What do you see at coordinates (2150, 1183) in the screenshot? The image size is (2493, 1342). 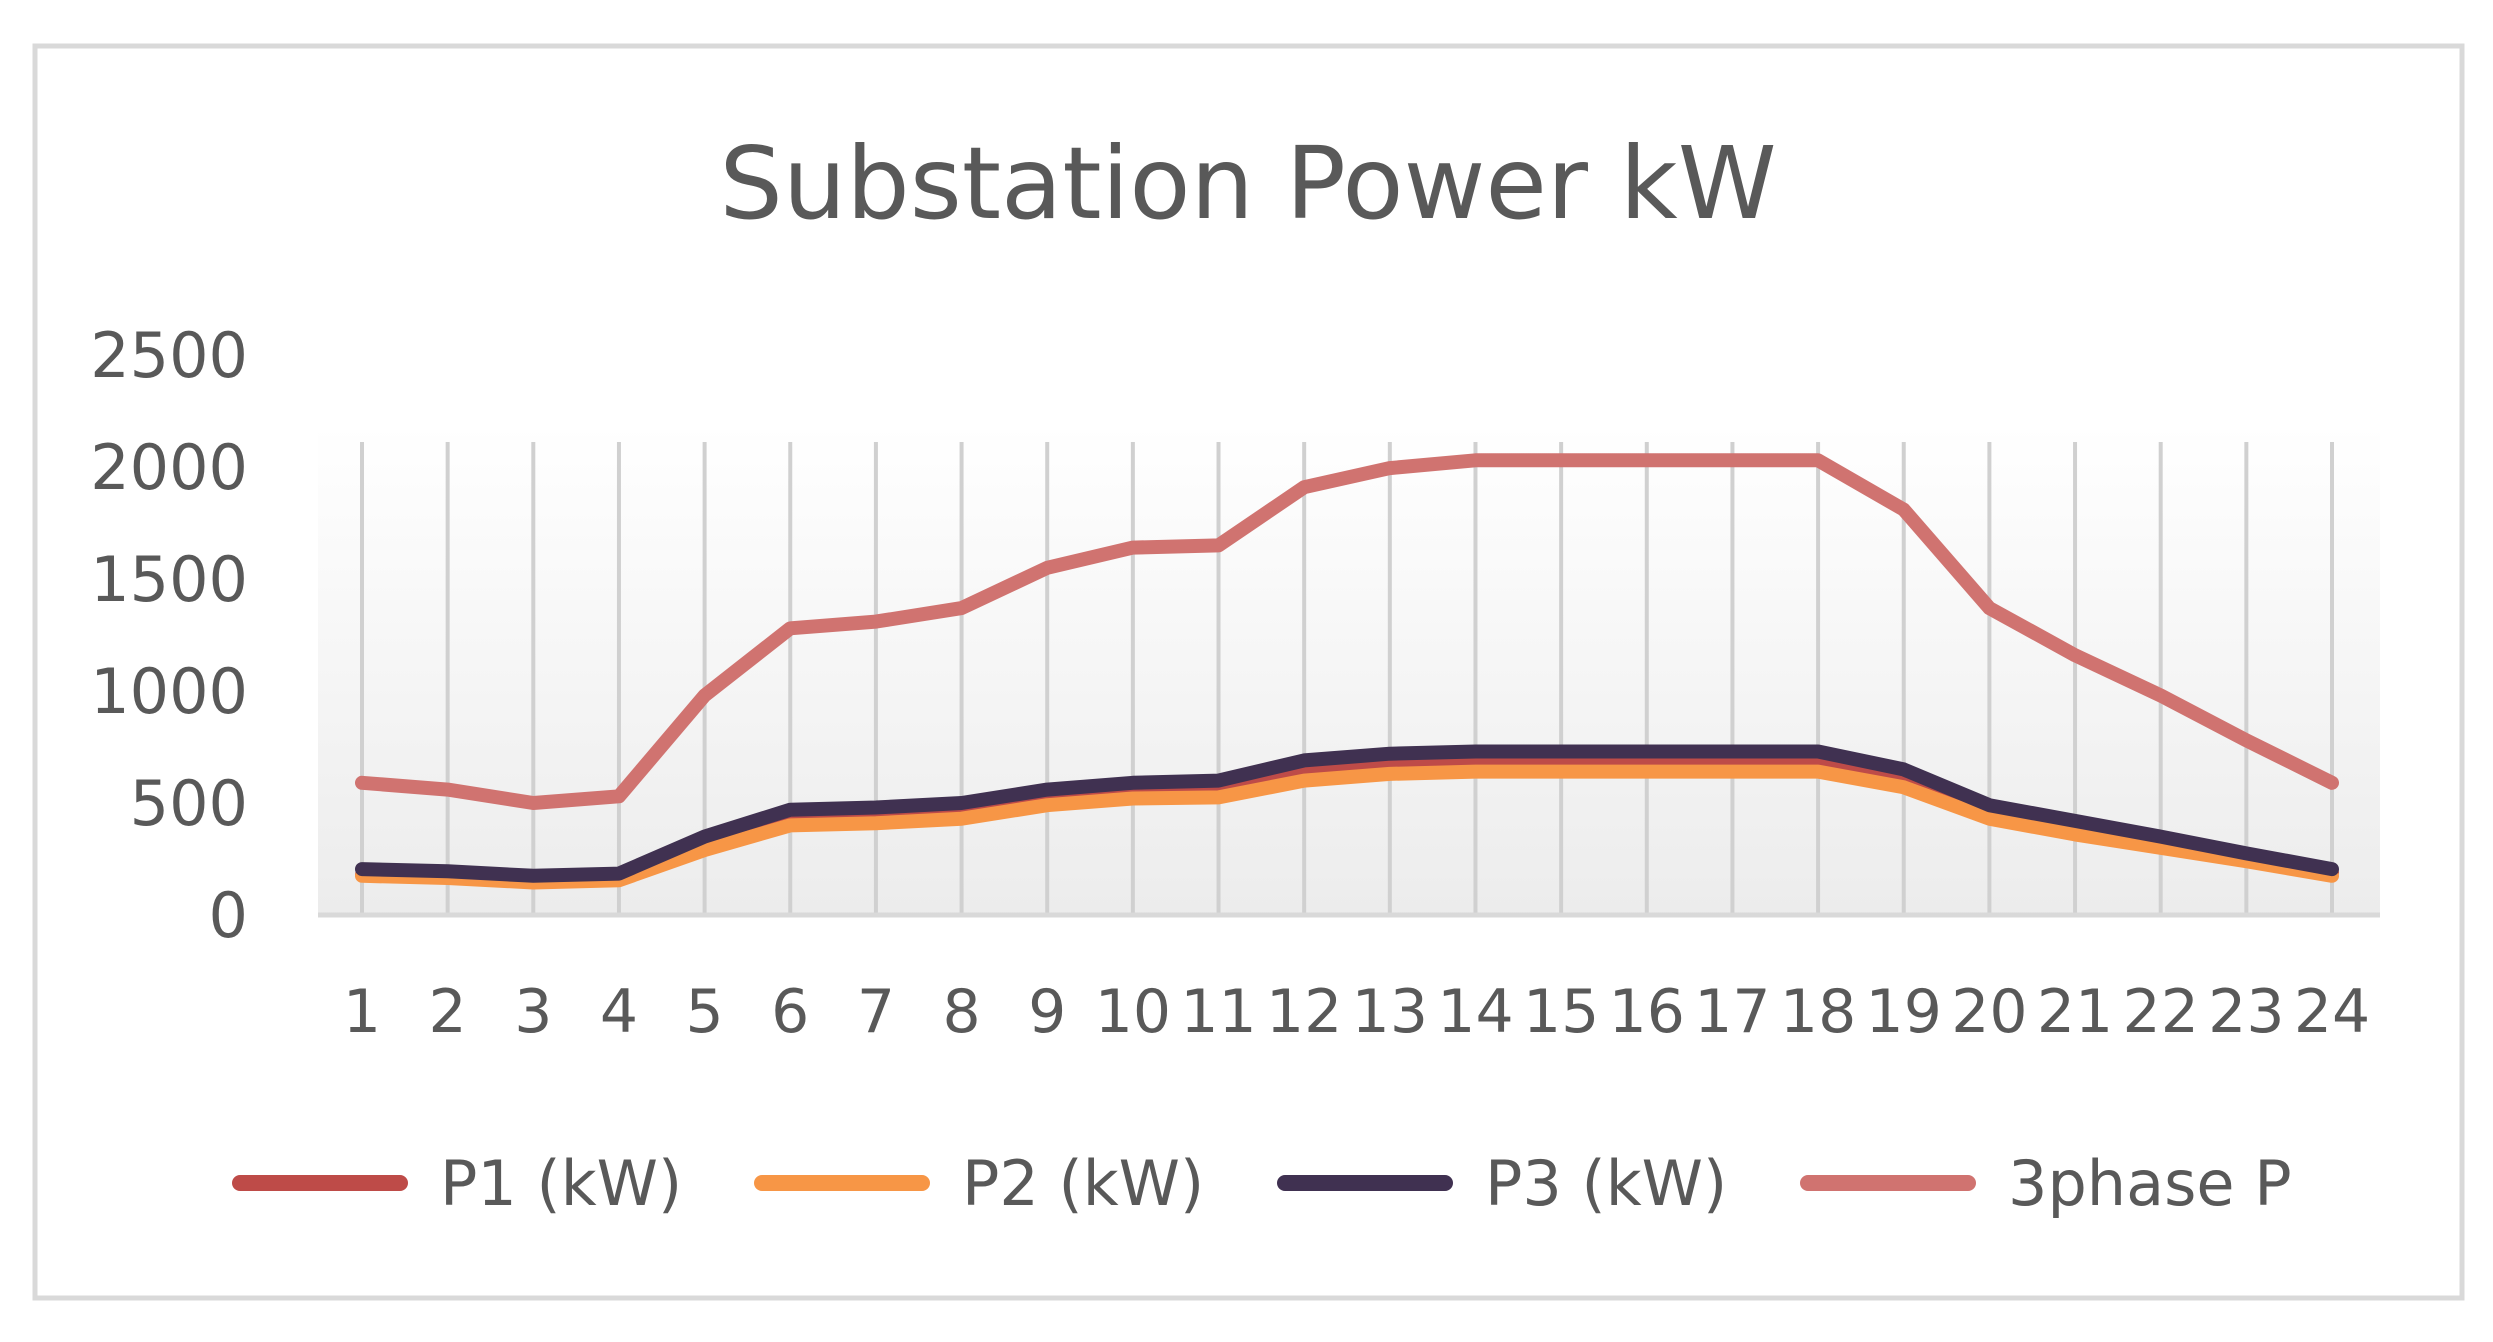 I see `legend-label: 3phase P` at bounding box center [2150, 1183].